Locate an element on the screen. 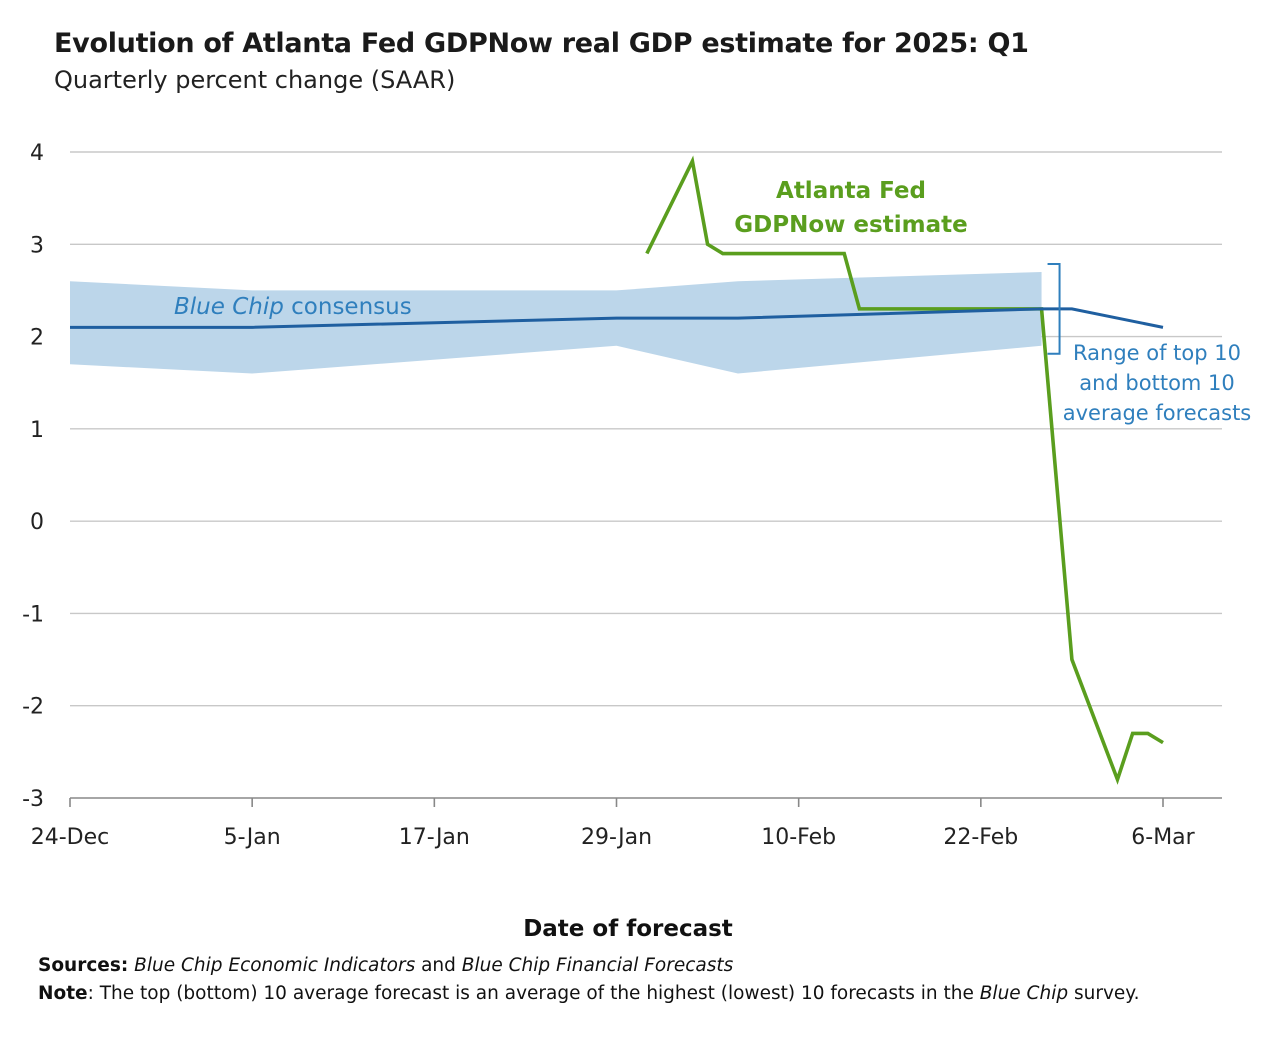  y-tick-label: 0 is located at coordinates (37, 522).